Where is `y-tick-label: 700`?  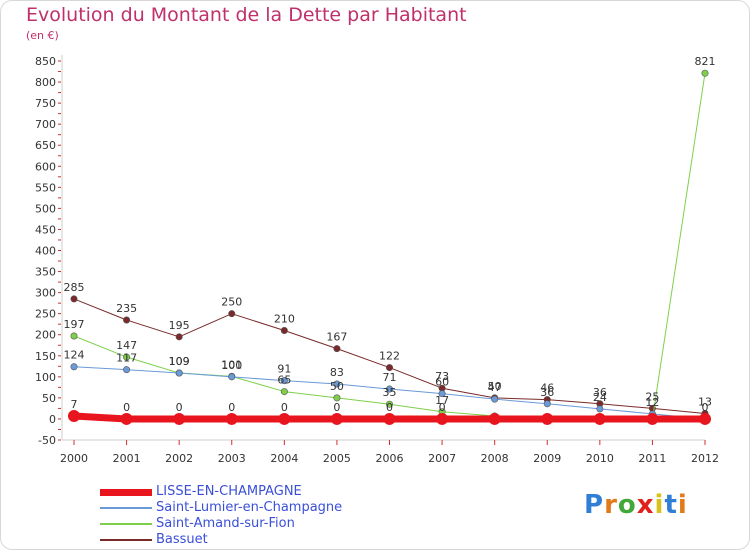 y-tick-label: 700 is located at coordinates (45, 124).